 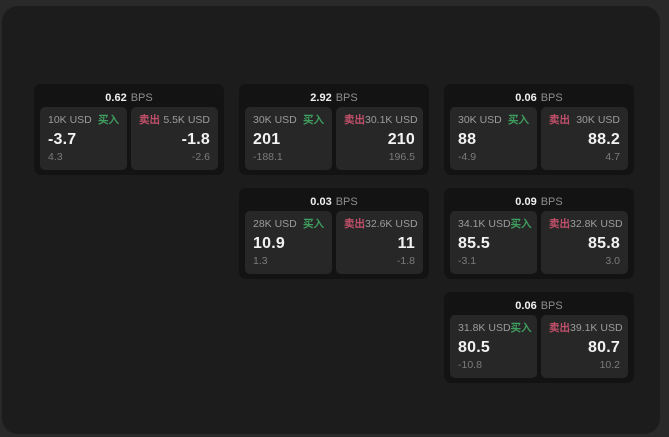 What do you see at coordinates (467, 157) in the screenshot?
I see `buy-delta: -4.9` at bounding box center [467, 157].